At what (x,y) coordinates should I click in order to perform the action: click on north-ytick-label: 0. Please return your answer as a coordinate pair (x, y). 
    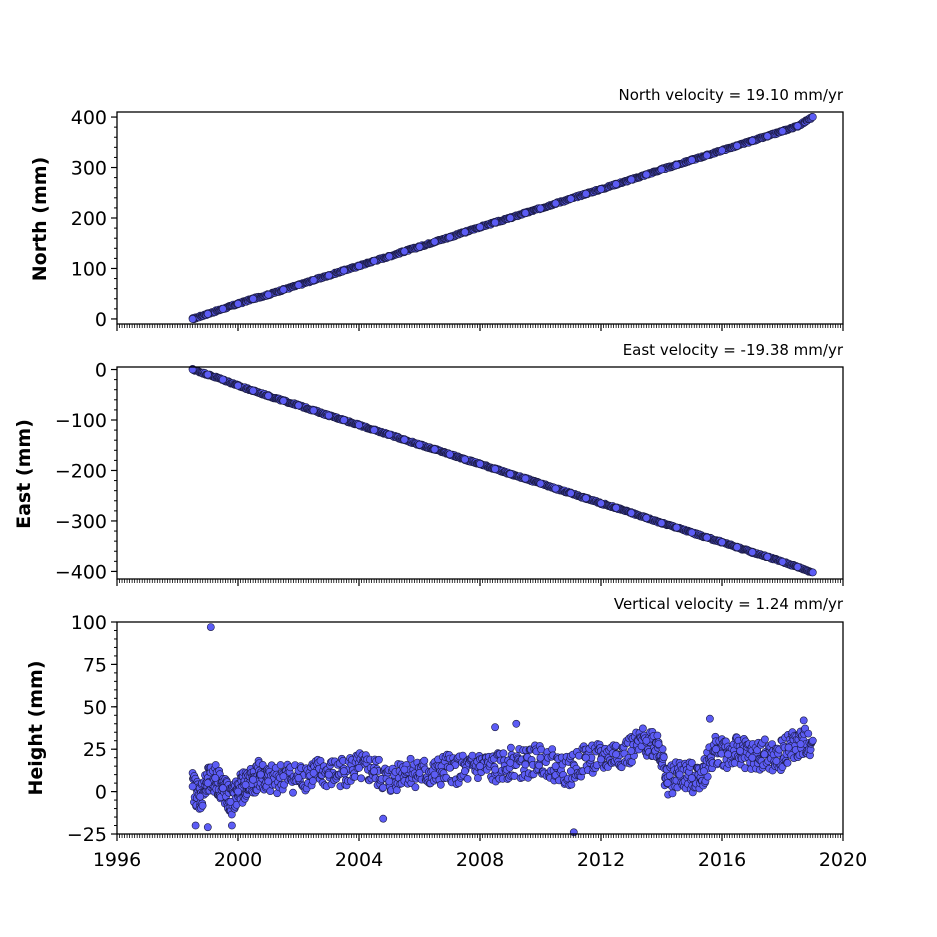
    Looking at the image, I should click on (101, 320).